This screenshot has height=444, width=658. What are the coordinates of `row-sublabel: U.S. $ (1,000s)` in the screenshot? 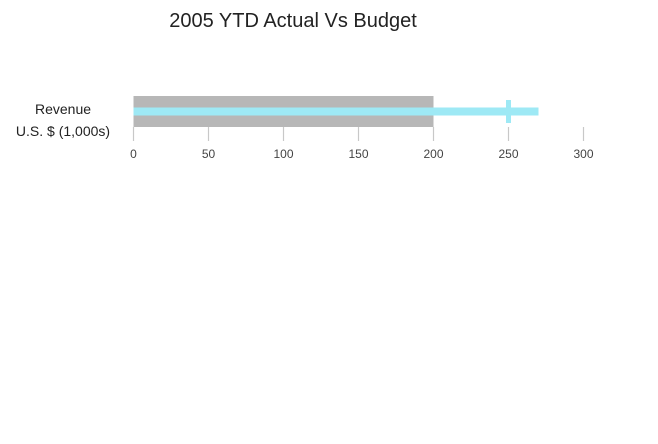 It's located at (63, 131).